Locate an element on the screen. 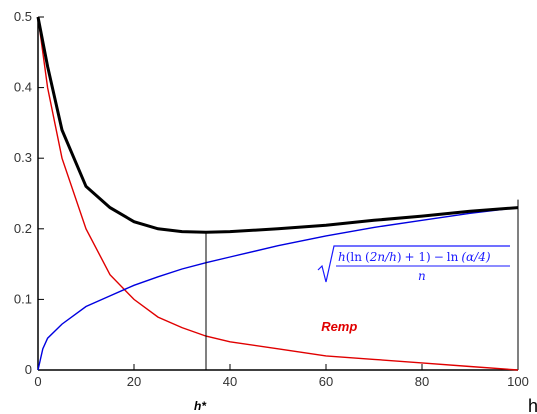  formula-open: ( is located at coordinates (348, 257).